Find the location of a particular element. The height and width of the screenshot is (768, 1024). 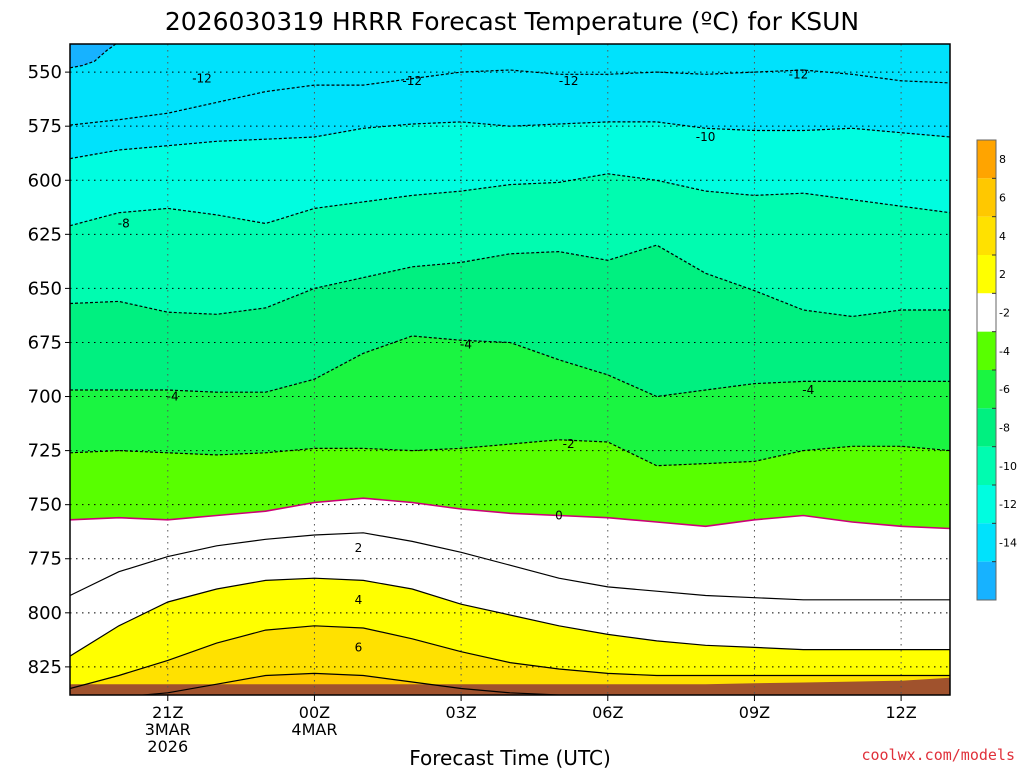

y-tick-label: 650 is located at coordinates (45, 288).